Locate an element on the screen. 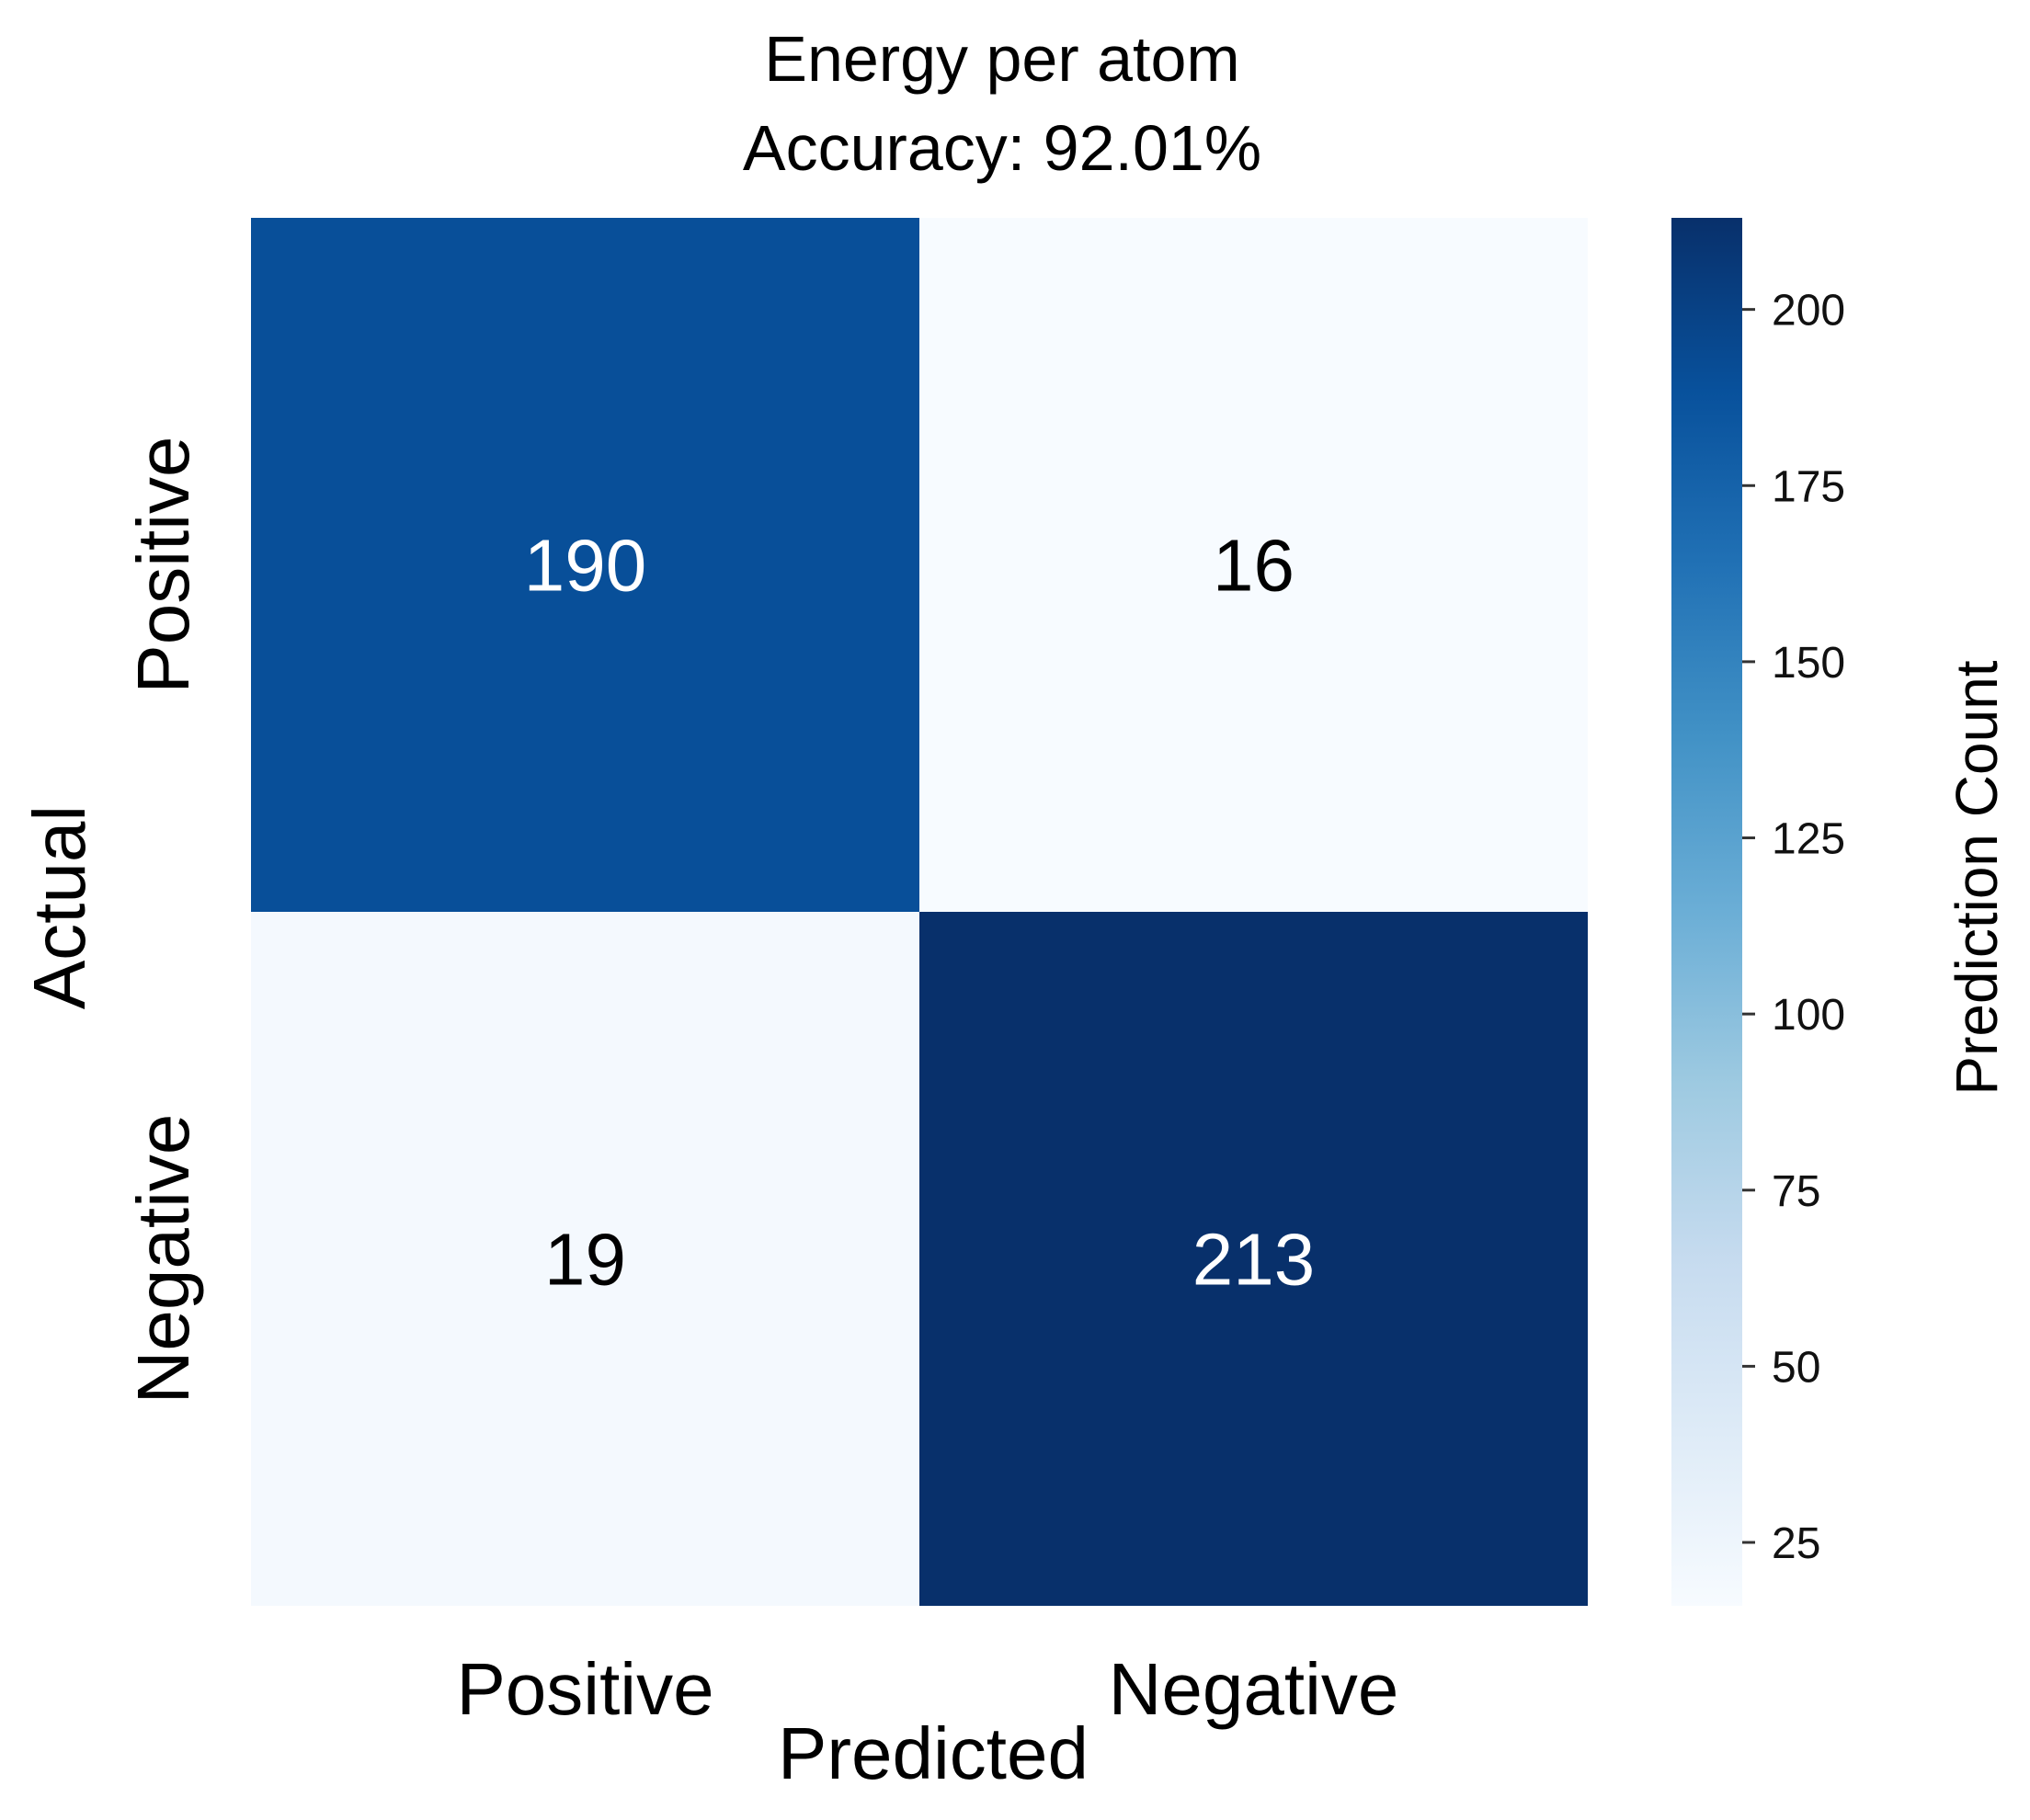  colorbar-tick-label: 100 is located at coordinates (1809, 1015).